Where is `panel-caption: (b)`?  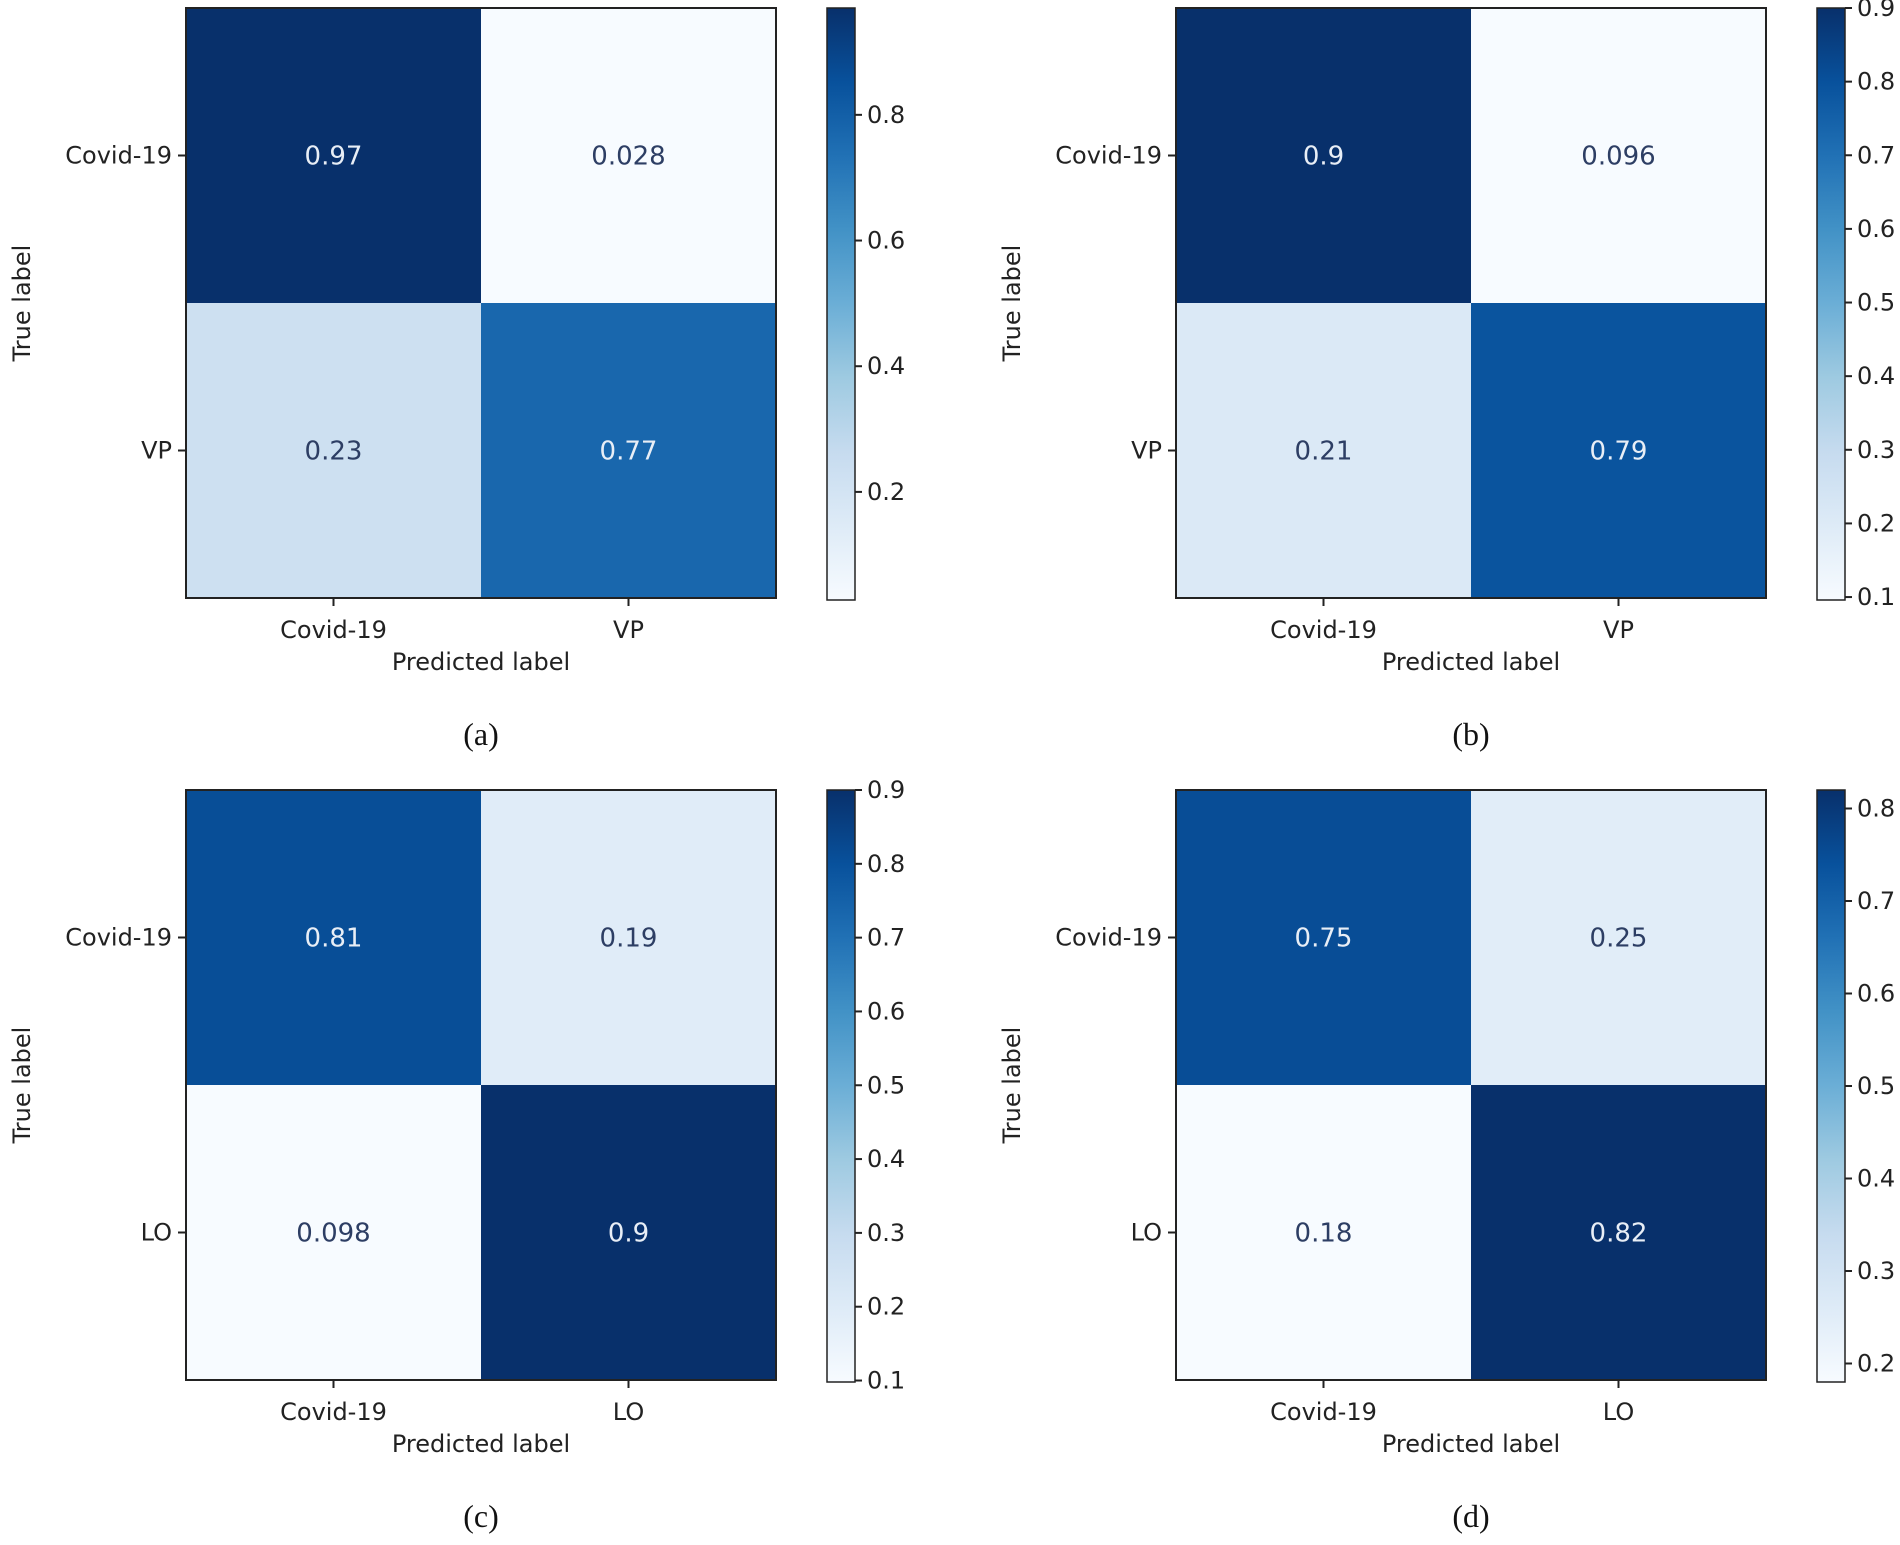 panel-caption: (b) is located at coordinates (1470, 734).